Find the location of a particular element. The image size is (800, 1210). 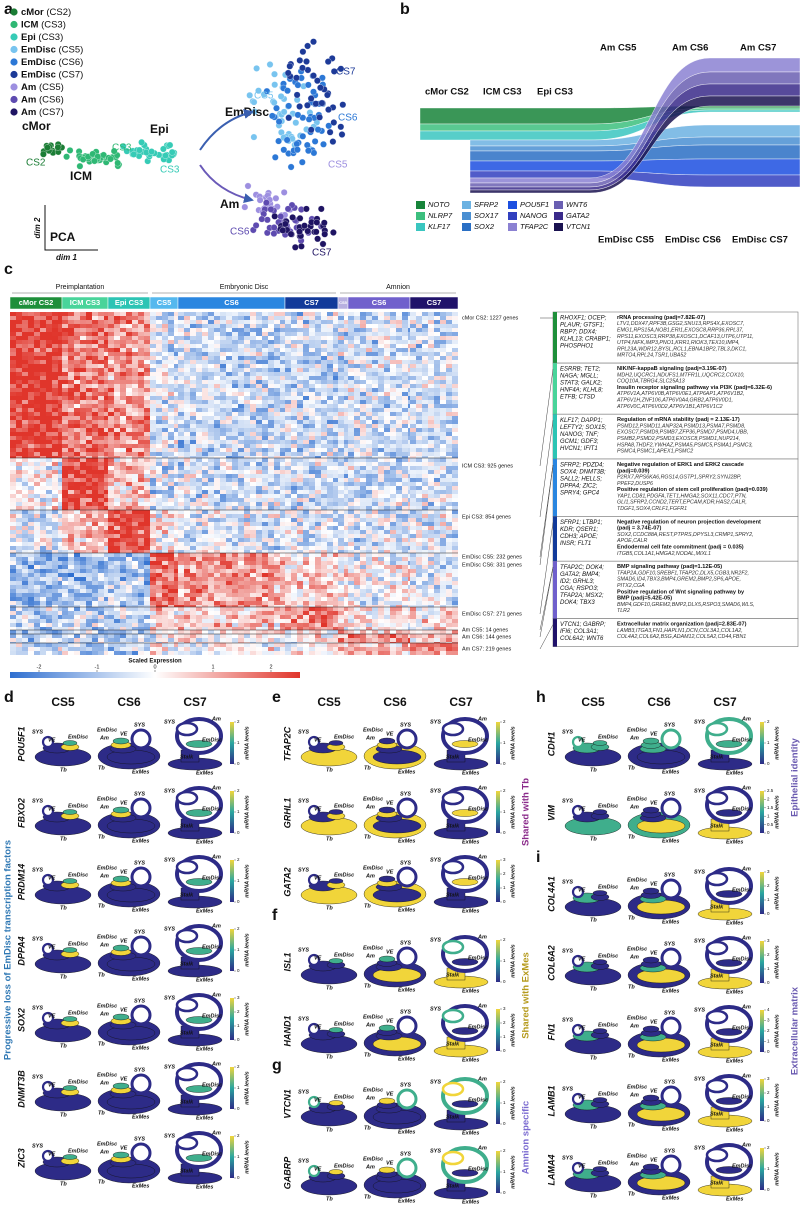

legend-name: EmDisc is located at coordinates (38, 49).